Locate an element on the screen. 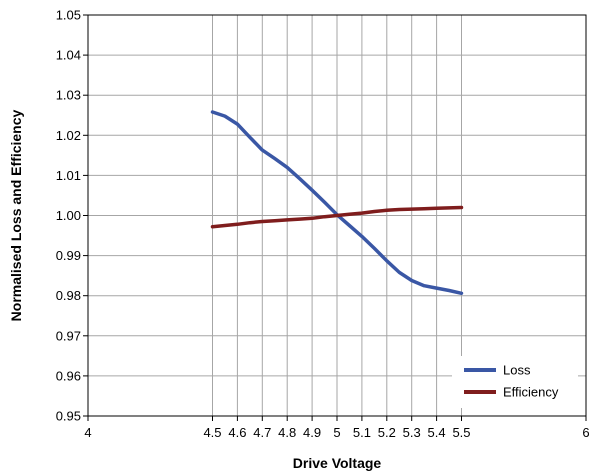 The width and height of the screenshot is (590, 475). y-tick-label: 1.02 is located at coordinates (68, 135).